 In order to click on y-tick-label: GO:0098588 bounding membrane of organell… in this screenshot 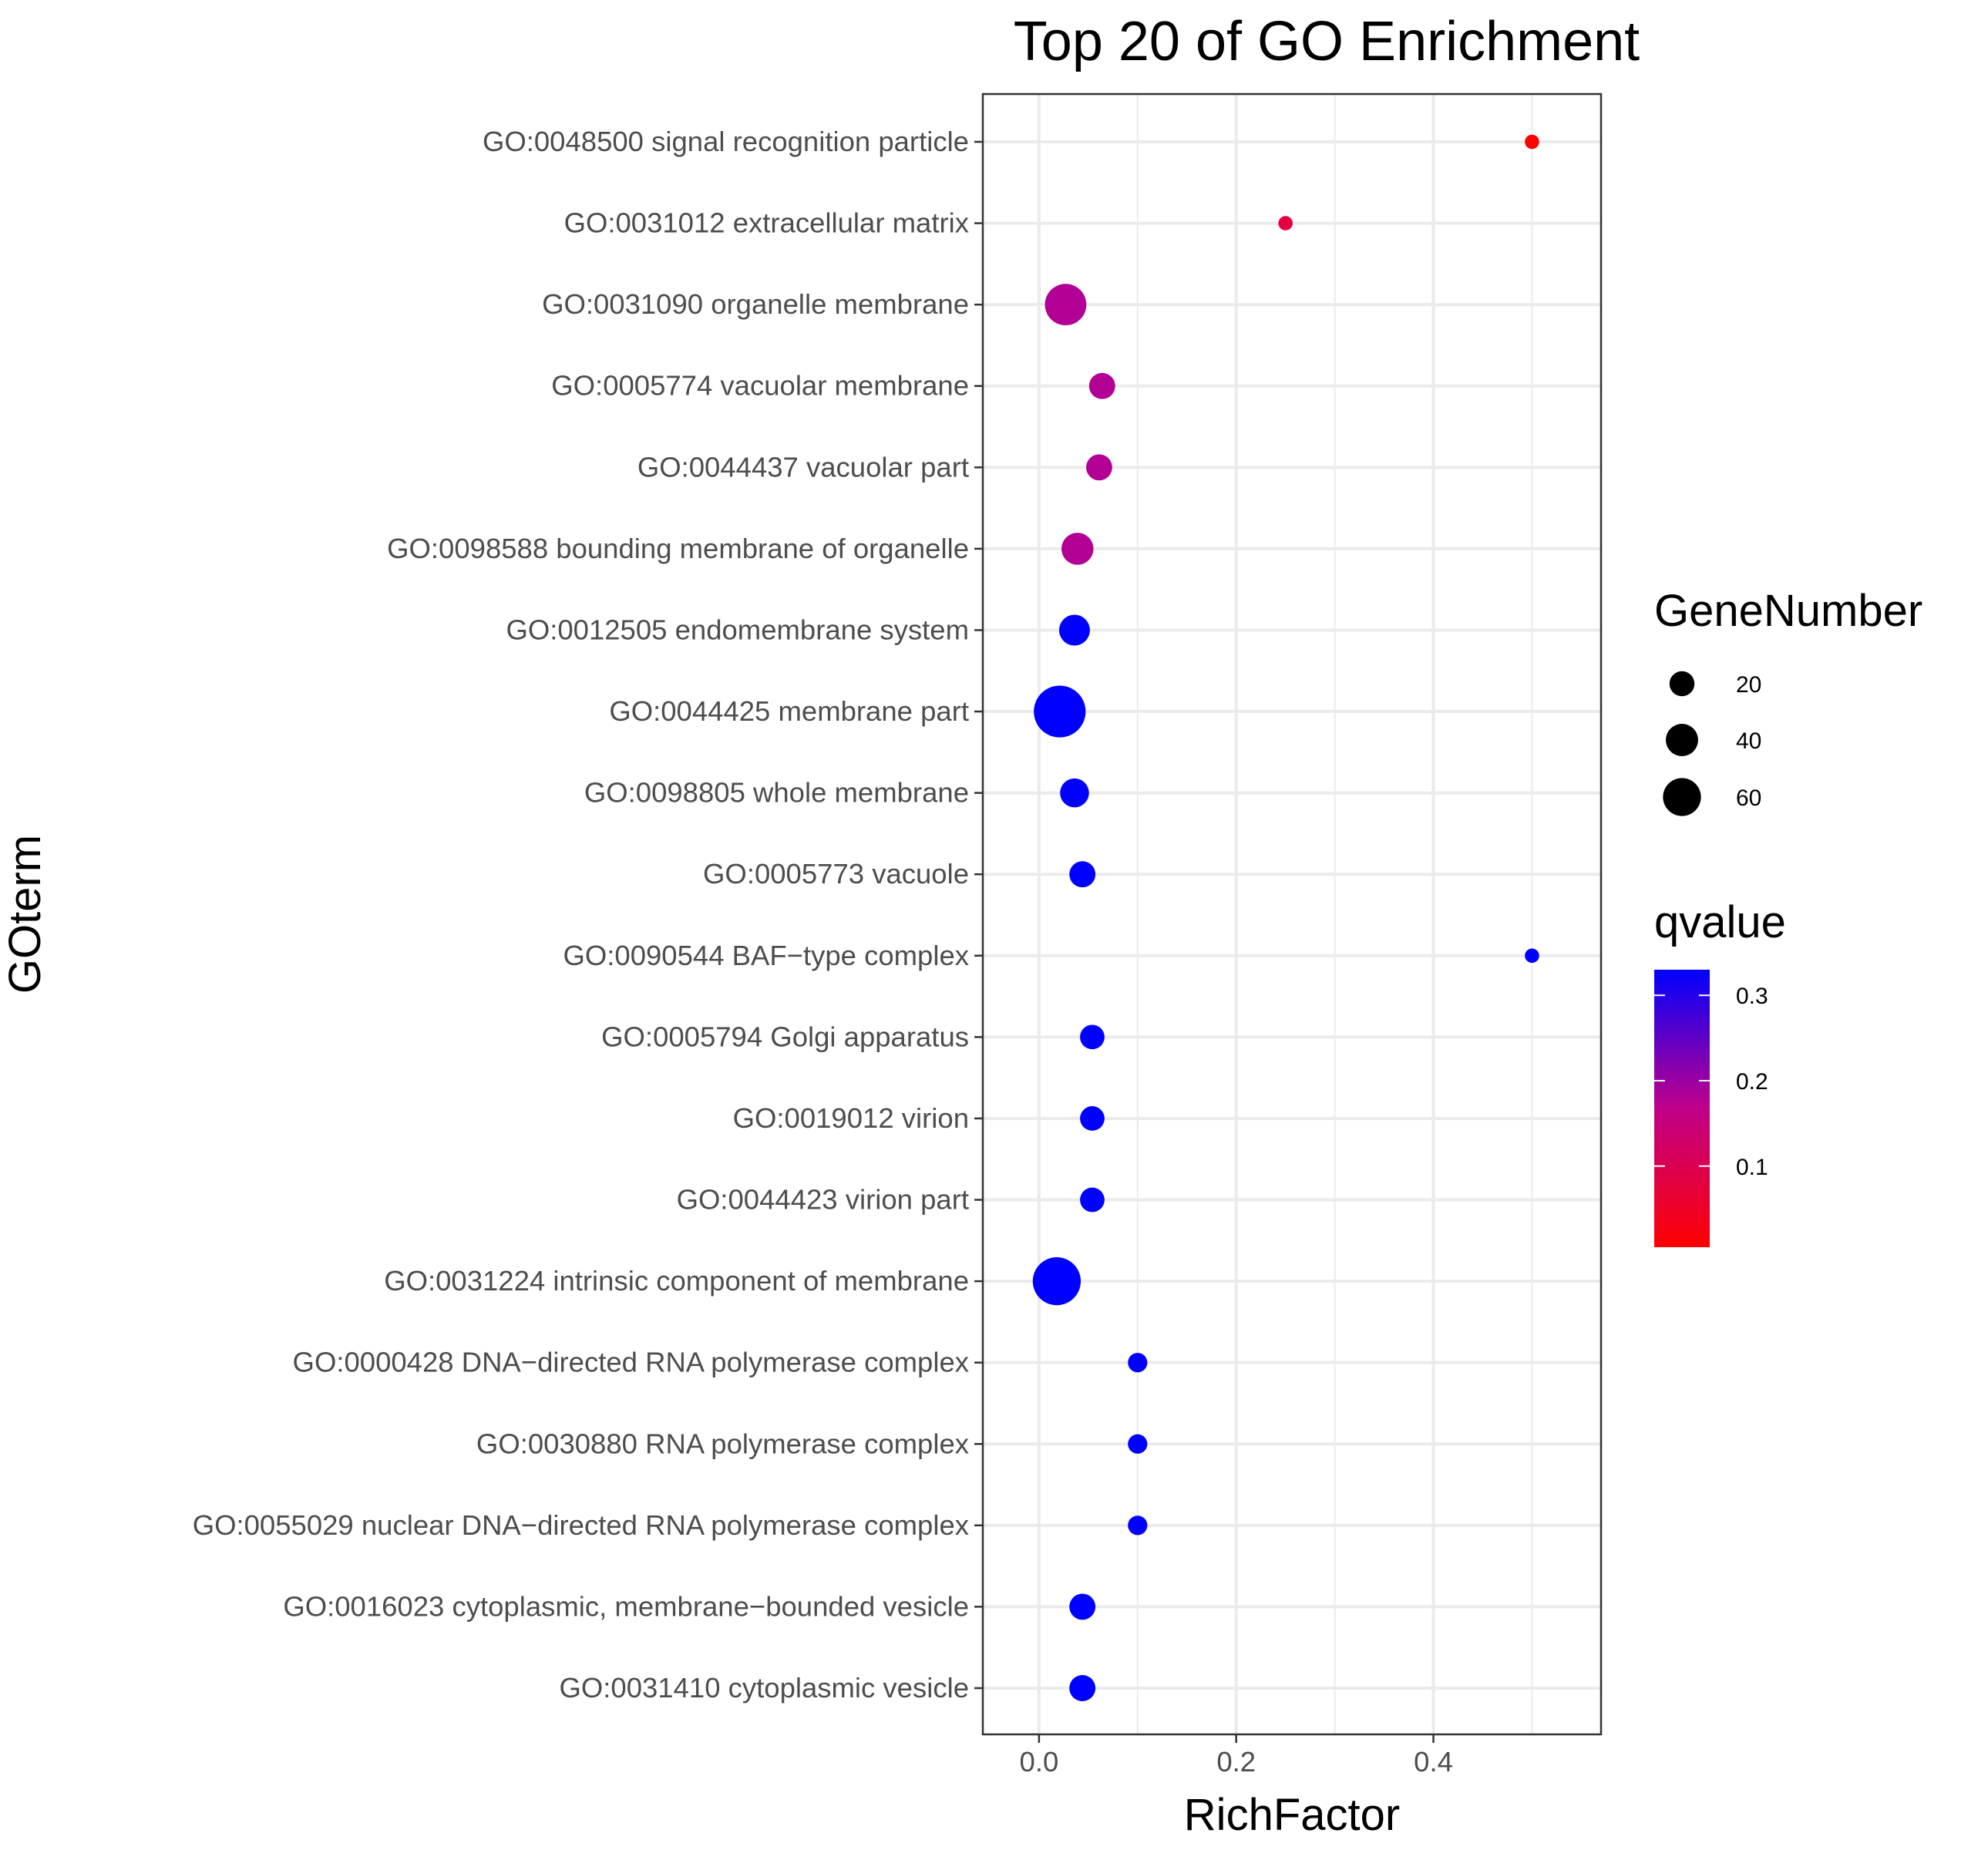, I will do `click(678, 549)`.